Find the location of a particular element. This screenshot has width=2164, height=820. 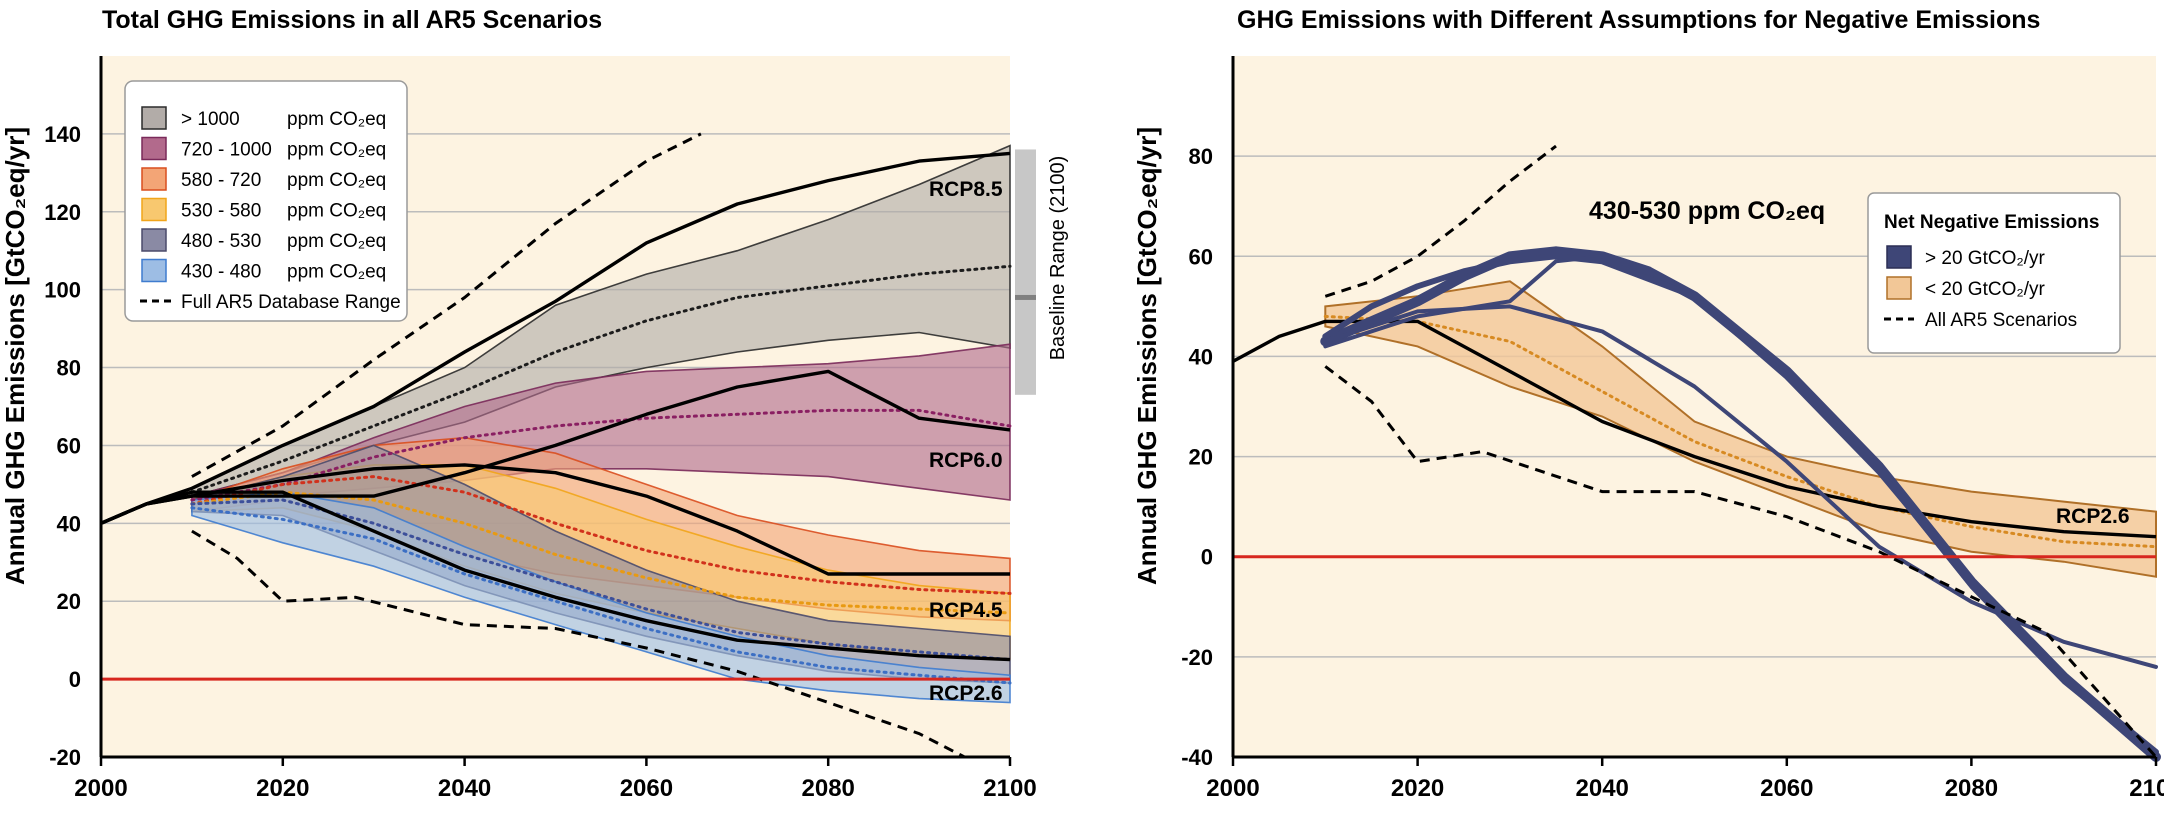

right-legend-title: Net Negative Emissions is located at coordinates (1991, 222).